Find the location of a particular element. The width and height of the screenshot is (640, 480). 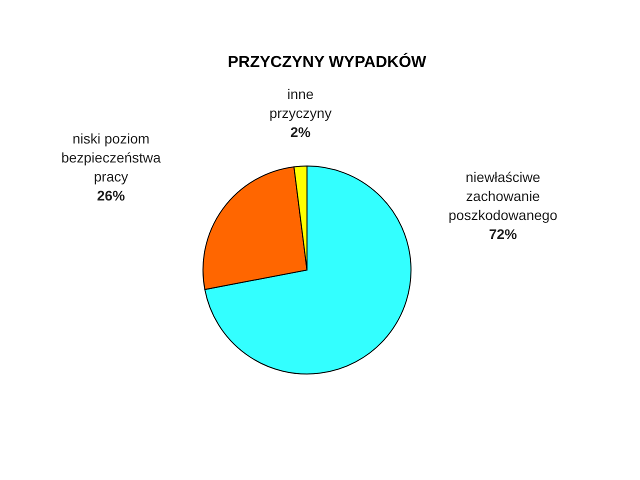

chart-title: PRZYCZYNY WYPADKÓW is located at coordinates (328, 61).